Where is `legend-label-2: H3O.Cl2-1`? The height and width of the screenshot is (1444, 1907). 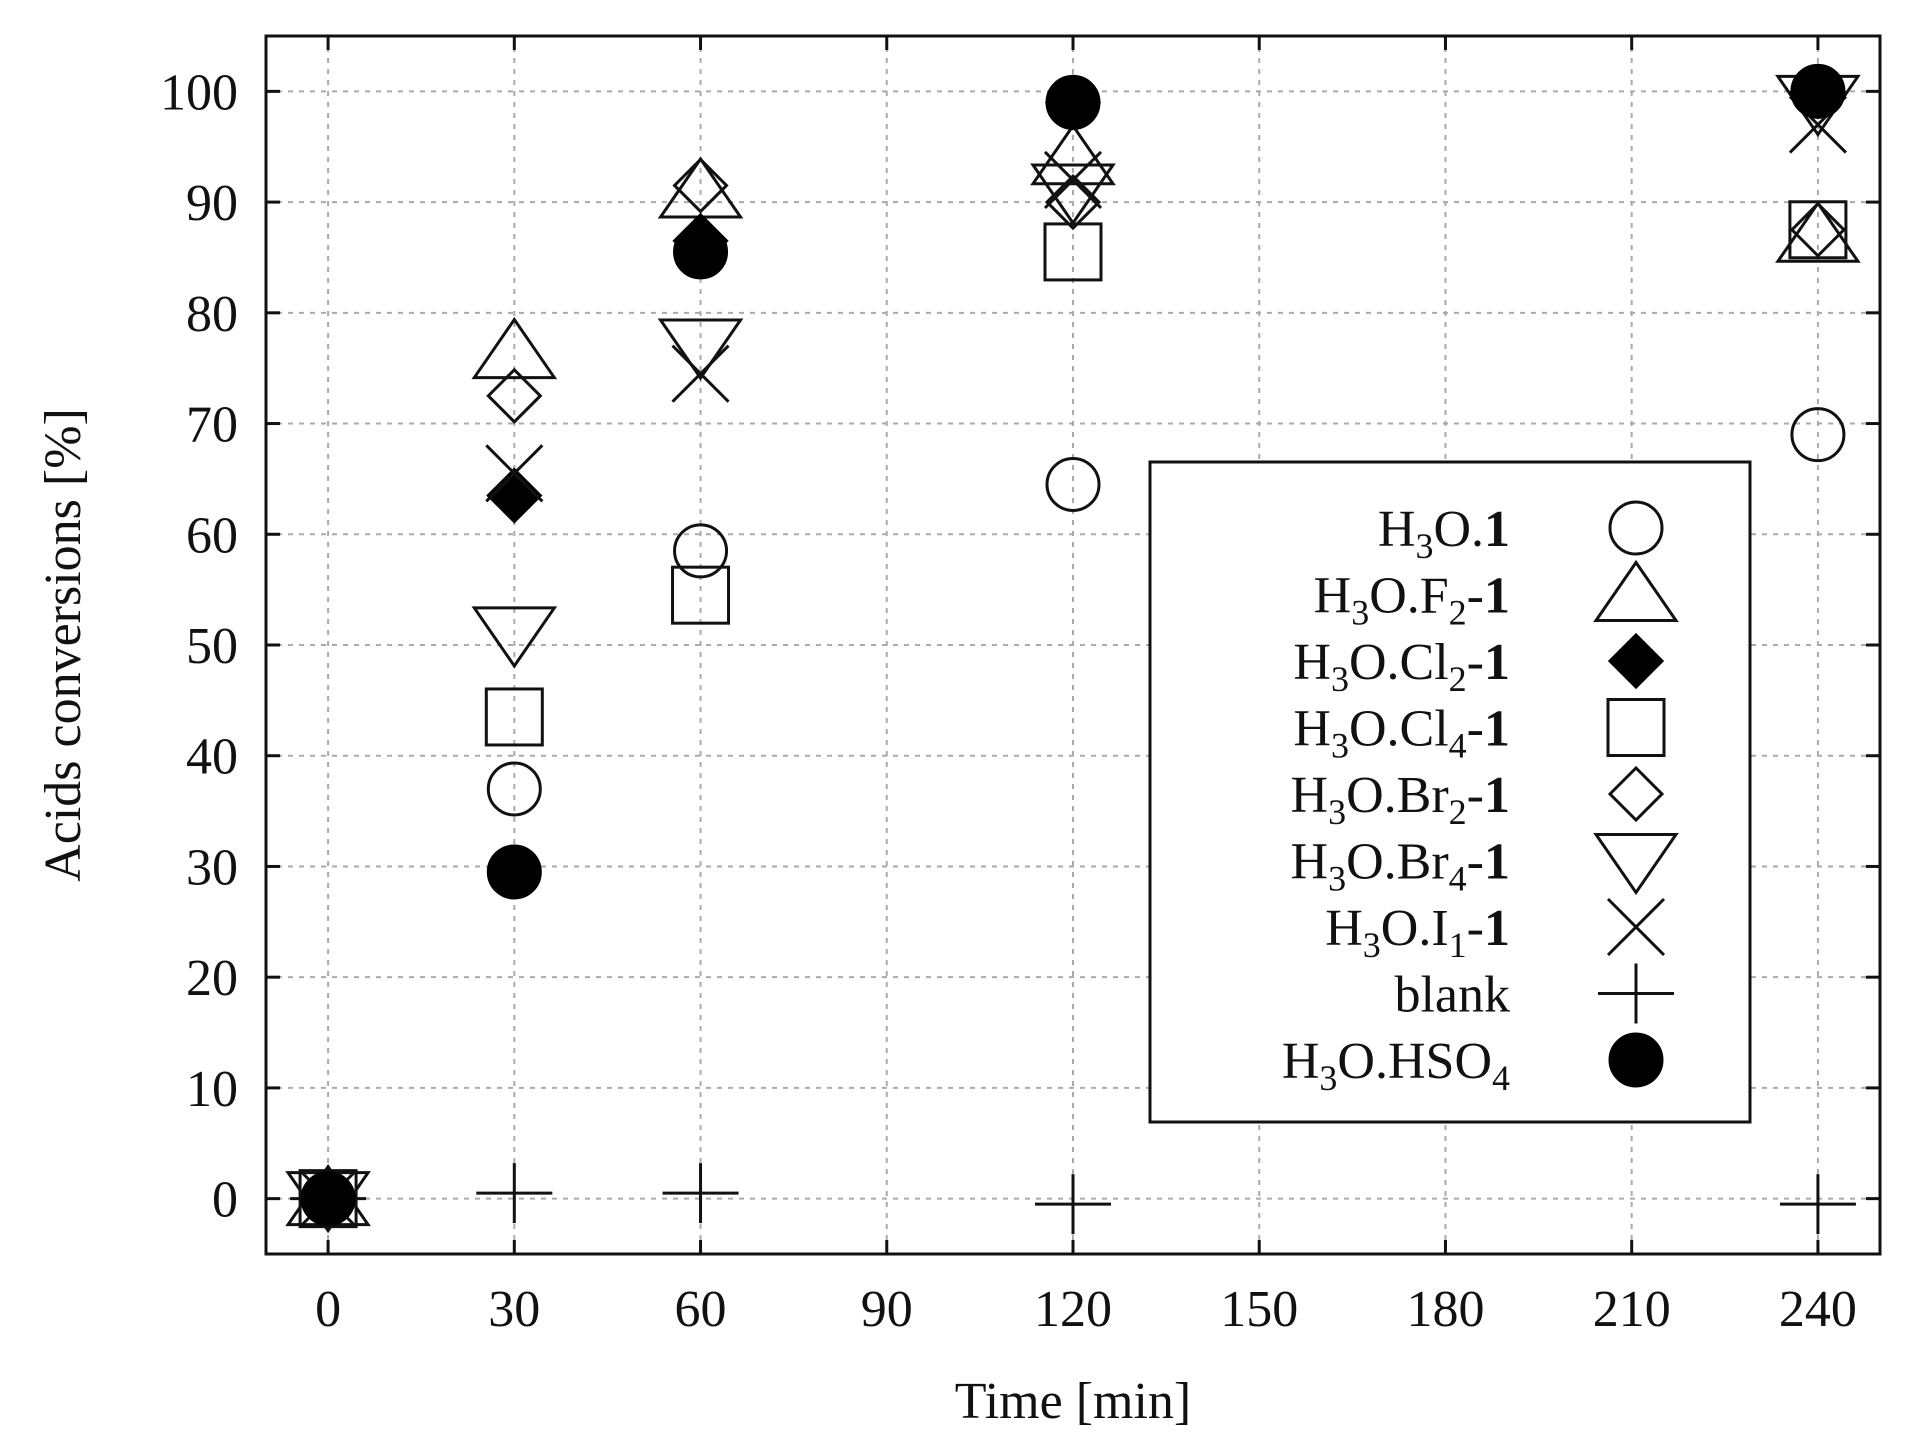 legend-label-2: H3O.Cl2-1 is located at coordinates (1401, 666).